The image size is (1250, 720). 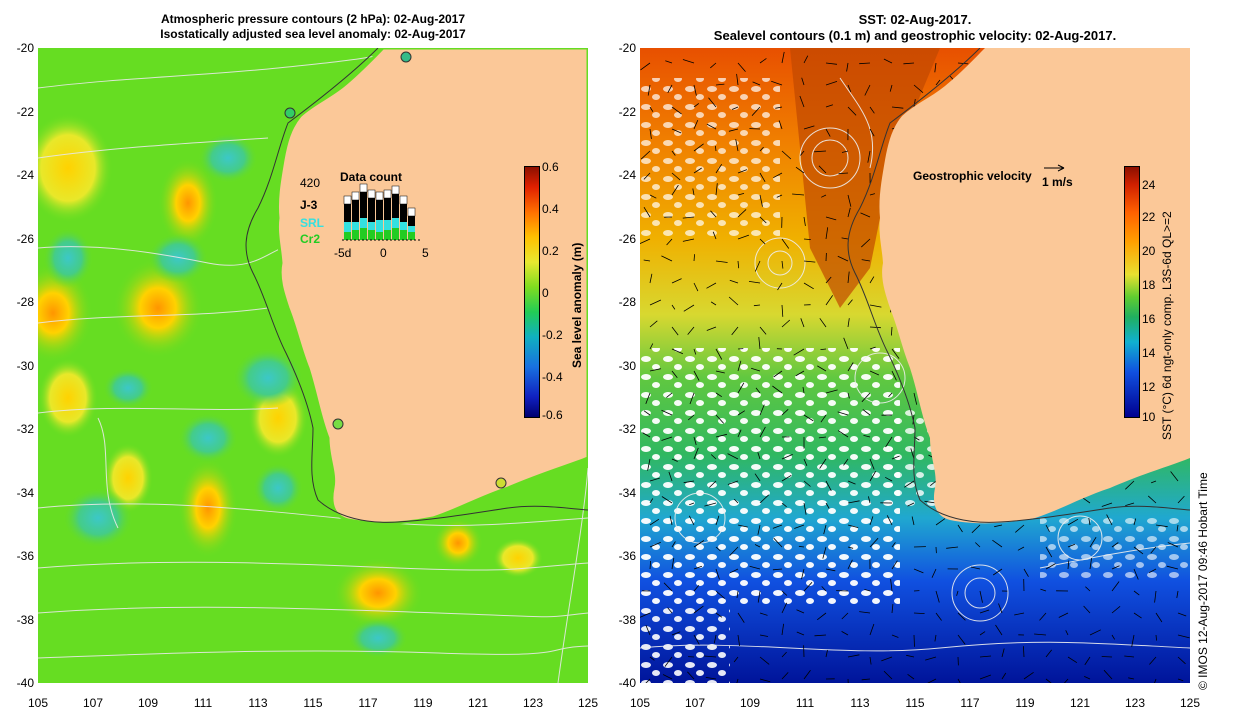 What do you see at coordinates (312, 223) in the screenshot?
I see `legend-srl: SRL` at bounding box center [312, 223].